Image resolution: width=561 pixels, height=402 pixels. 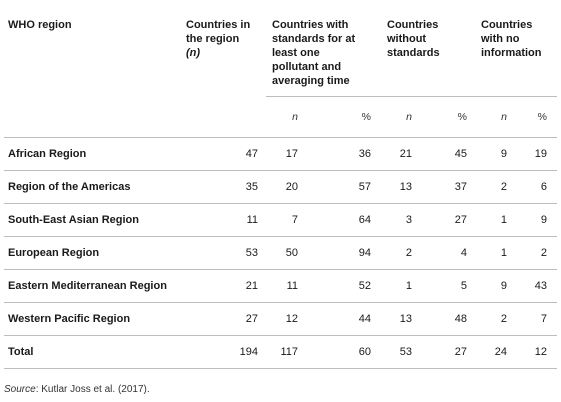 What do you see at coordinates (400, 154) in the screenshot?
I see `cell-wo-n: 21` at bounding box center [400, 154].